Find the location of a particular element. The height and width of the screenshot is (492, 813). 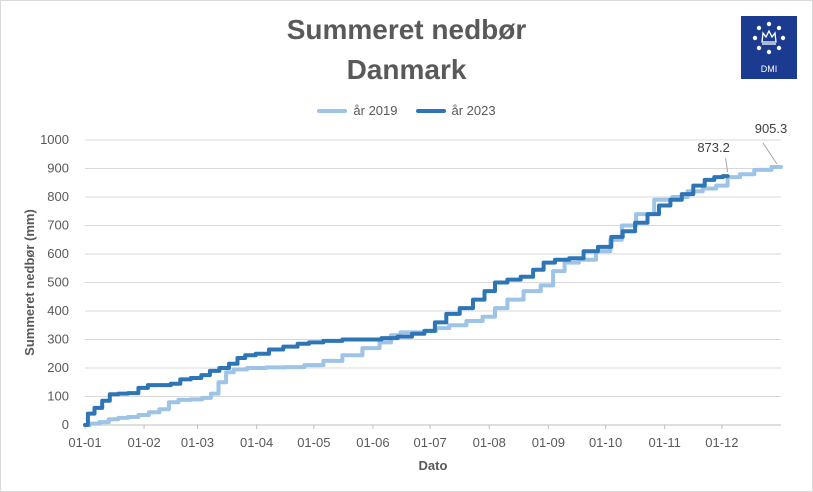

x-tick-label: 01-03 is located at coordinates (197, 442).